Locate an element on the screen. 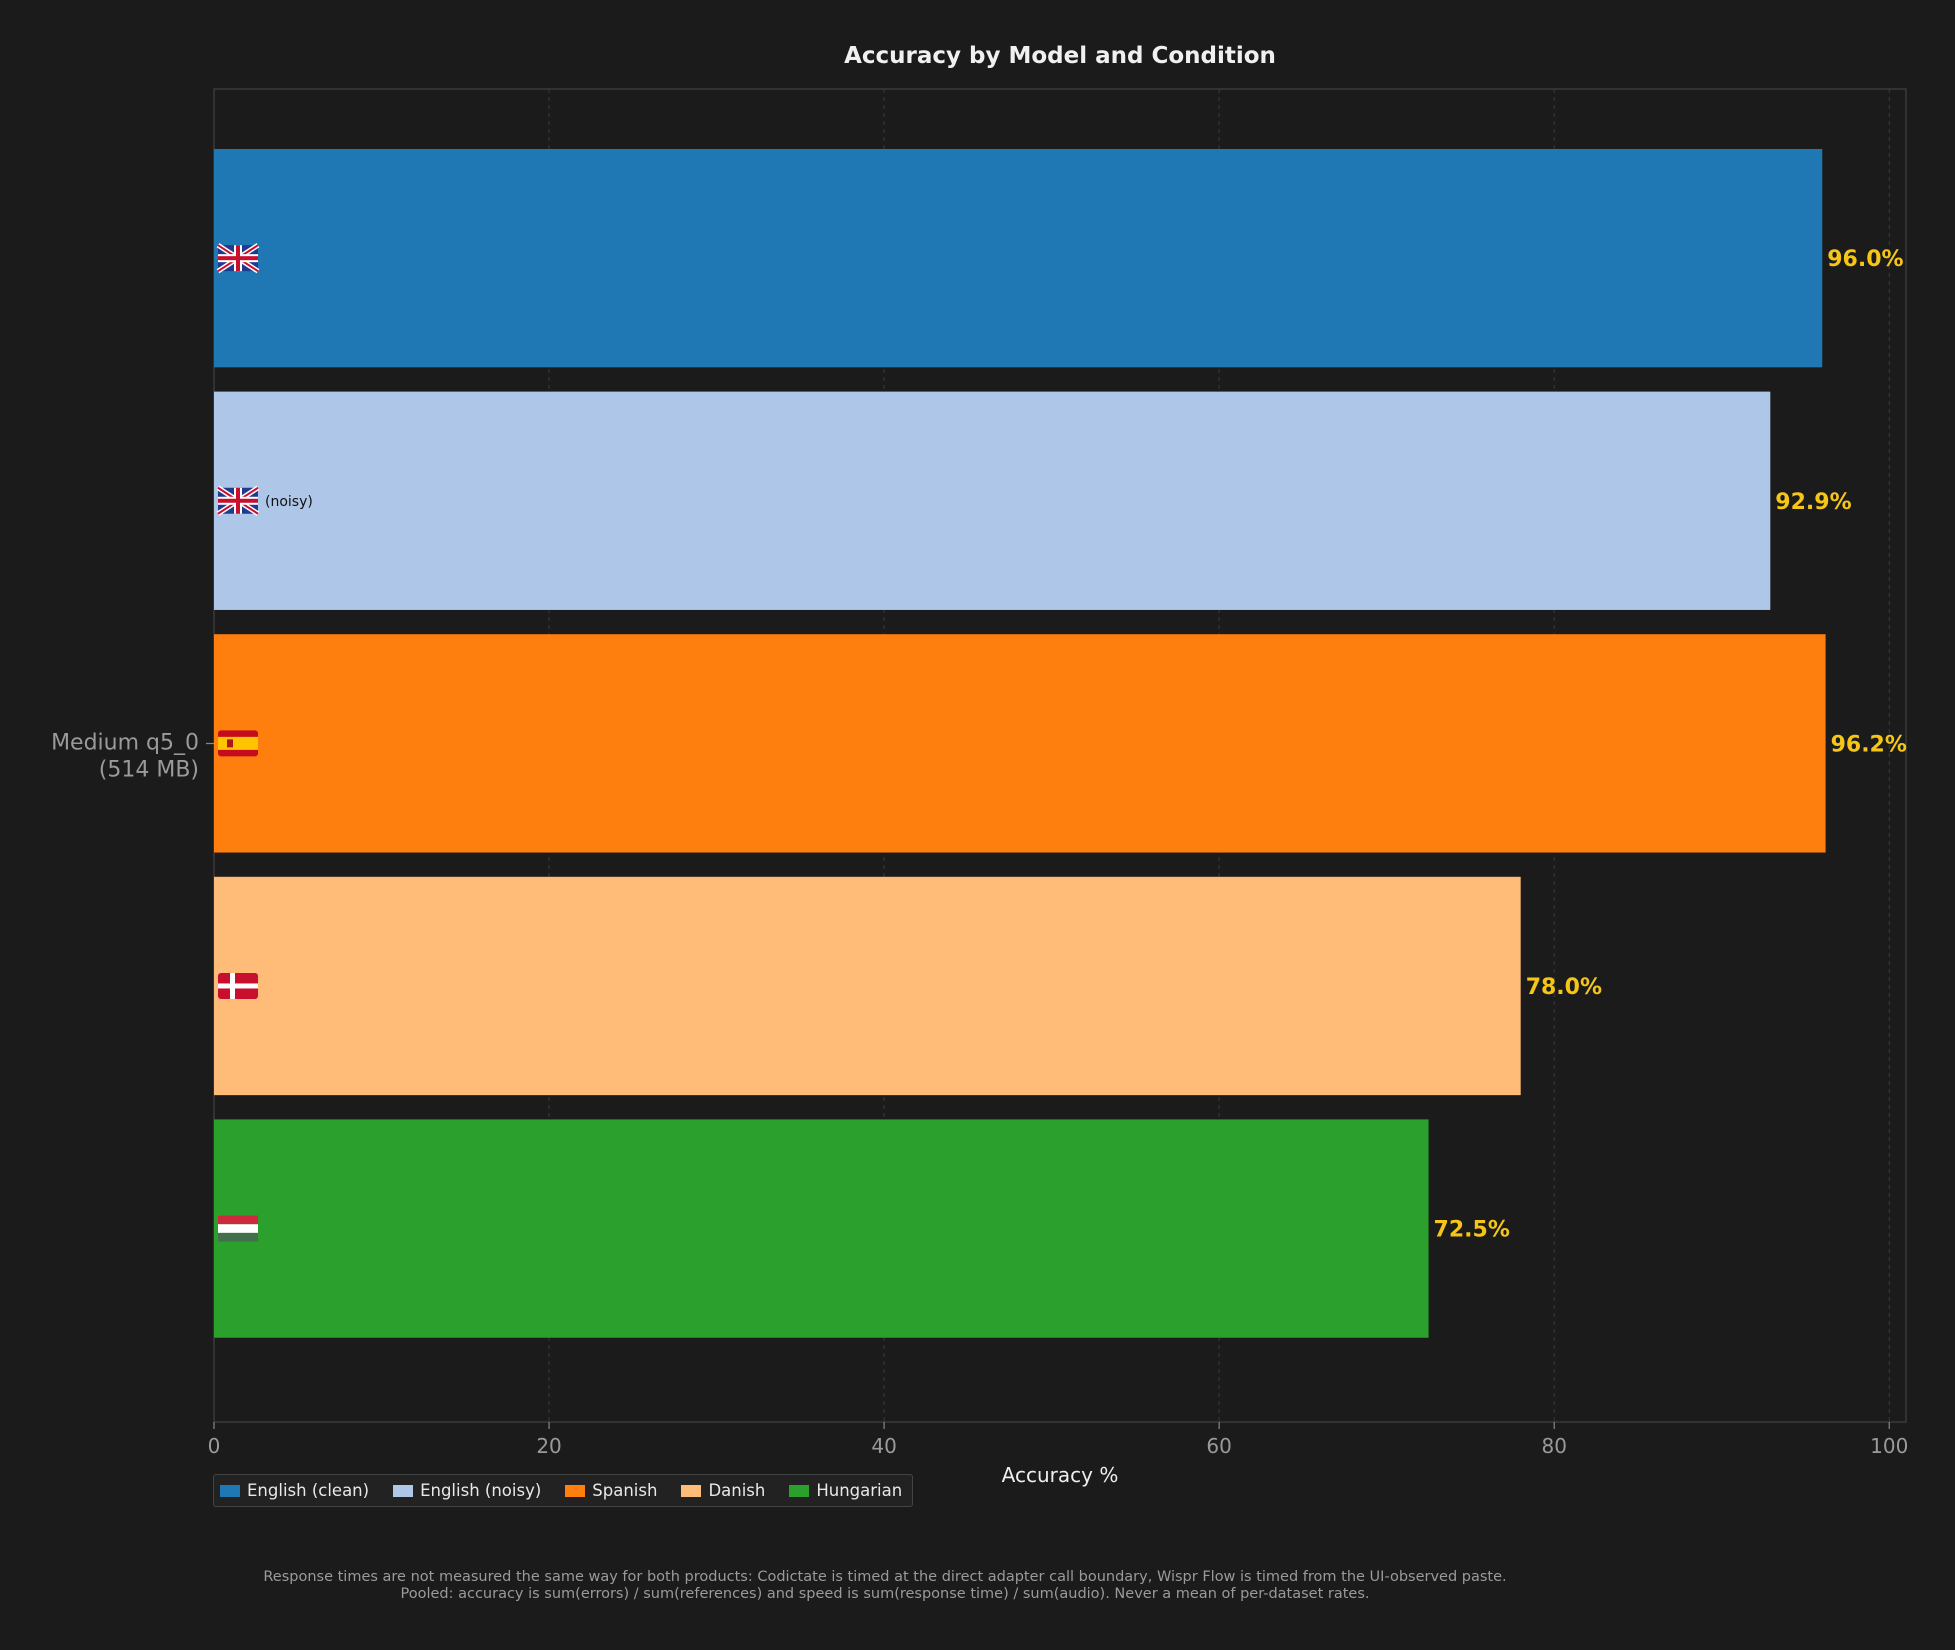 The height and width of the screenshot is (1650, 1955). legend-item: Hungarian is located at coordinates (845, 1490).